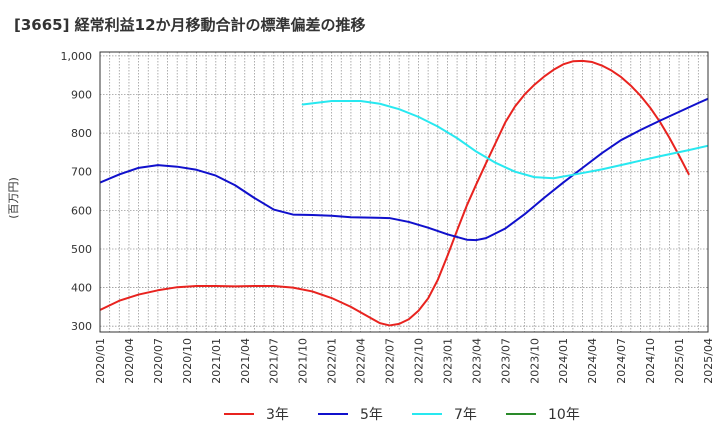  Describe the element at coordinates (81, 133) in the screenshot. I see `y-tick-label: 800` at that location.